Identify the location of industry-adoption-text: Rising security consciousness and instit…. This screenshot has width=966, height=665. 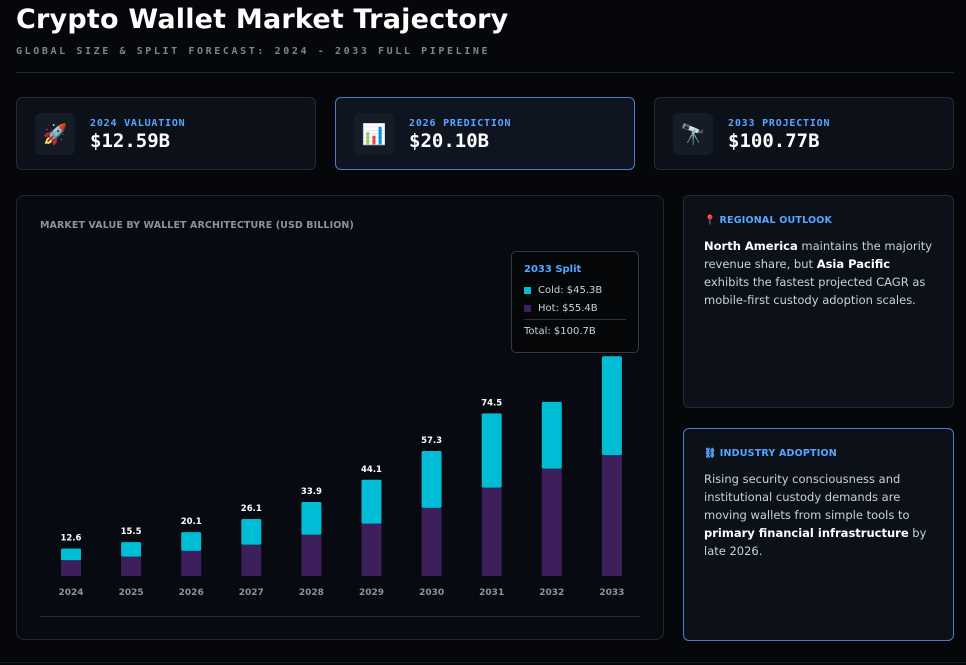
(819, 515).